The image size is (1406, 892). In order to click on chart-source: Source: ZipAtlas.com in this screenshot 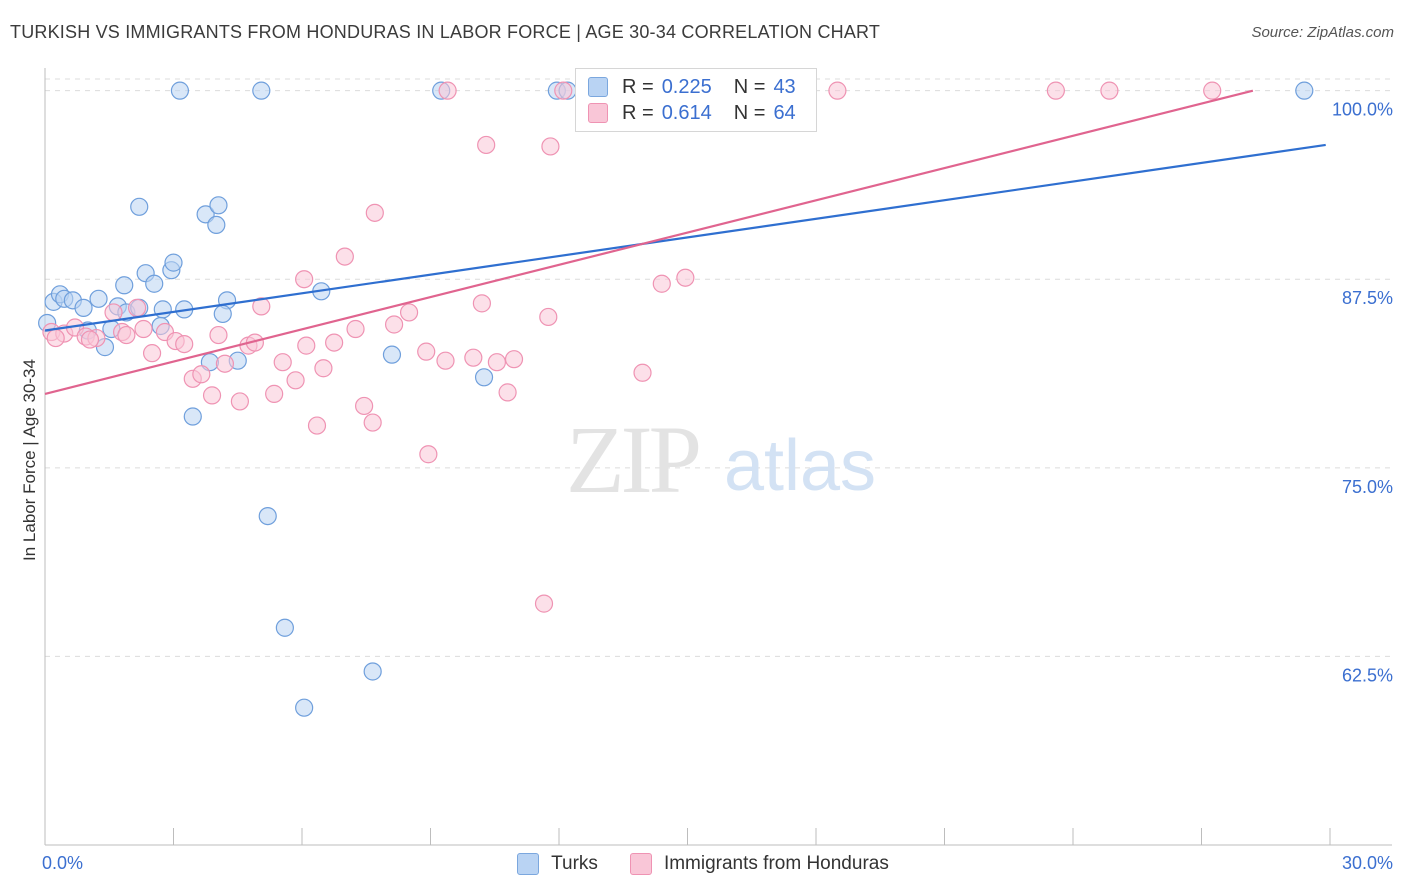, I will do `click(1322, 32)`.